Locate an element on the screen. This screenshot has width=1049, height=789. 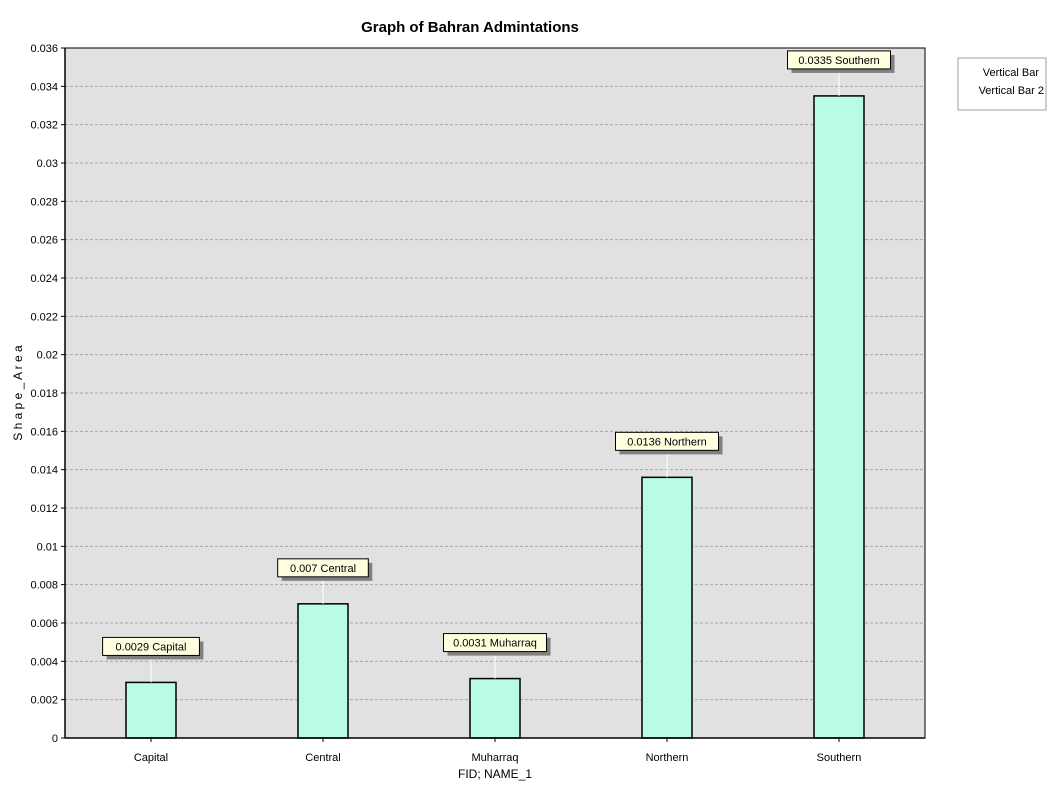
y-axis-label: S h a p e _ A r e a is located at coordinates (18, 393).